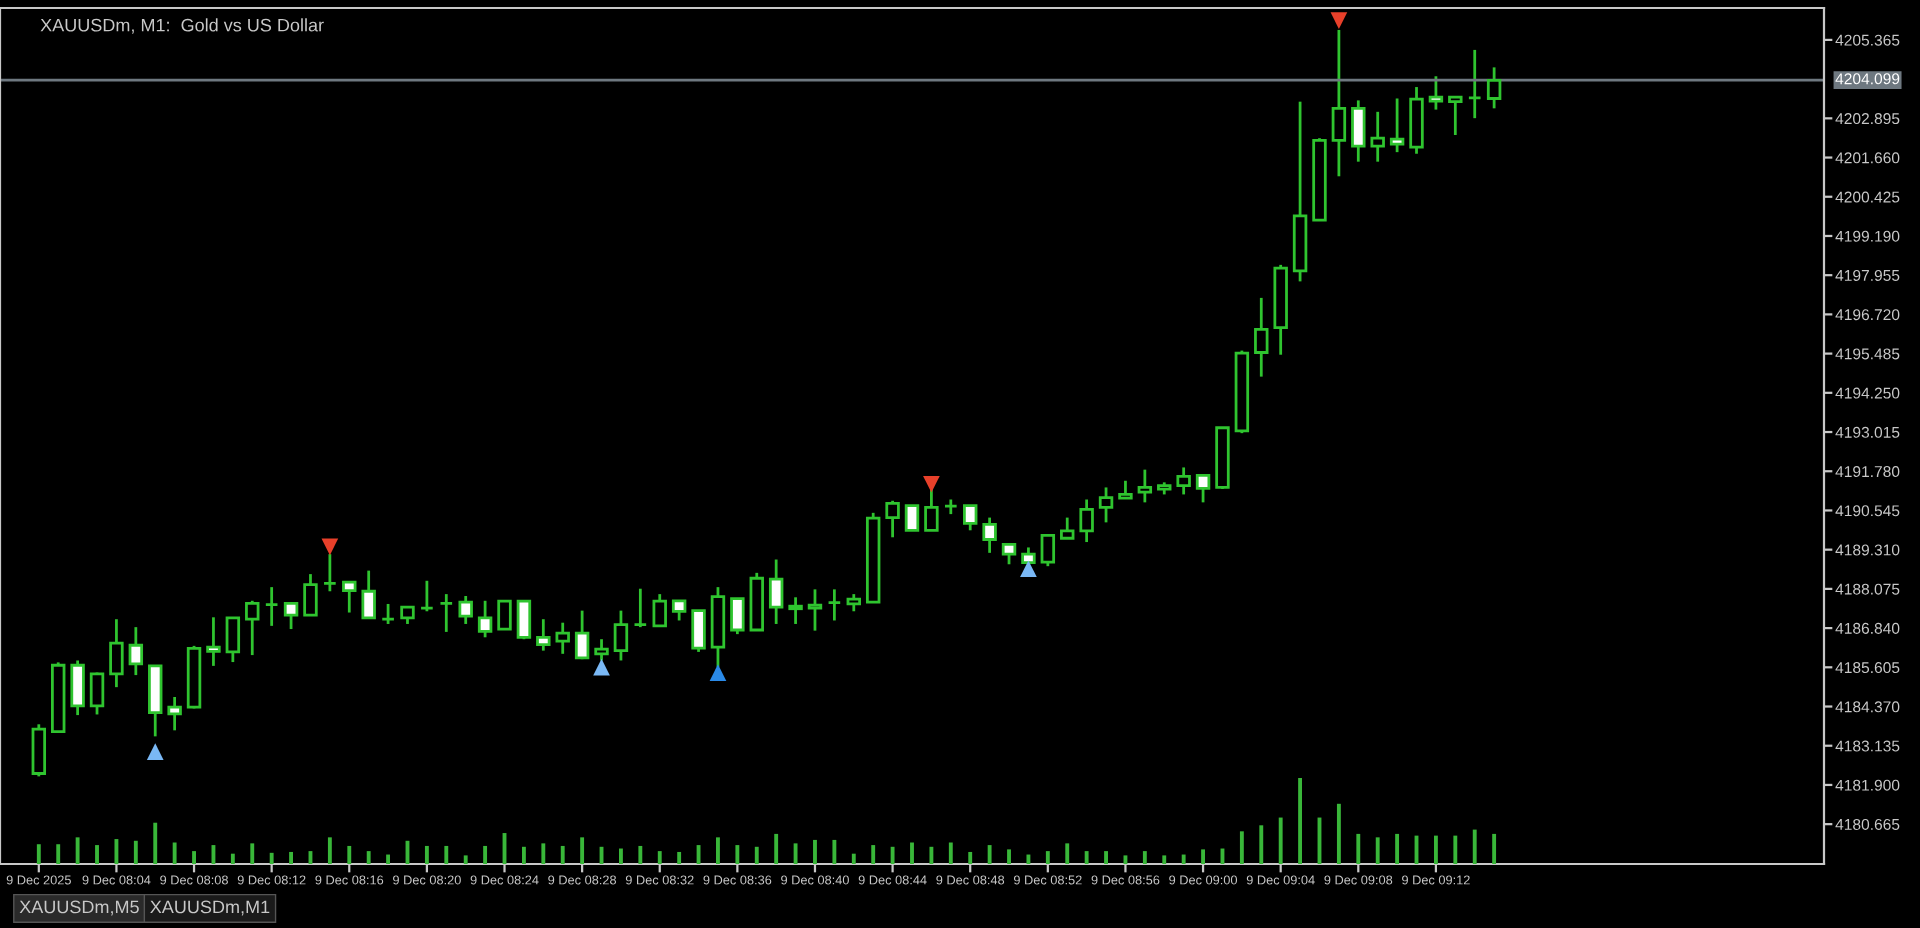 The width and height of the screenshot is (1920, 928). Describe the element at coordinates (210, 908) in the screenshot. I see `text: XAUUSDm,M1` at that location.